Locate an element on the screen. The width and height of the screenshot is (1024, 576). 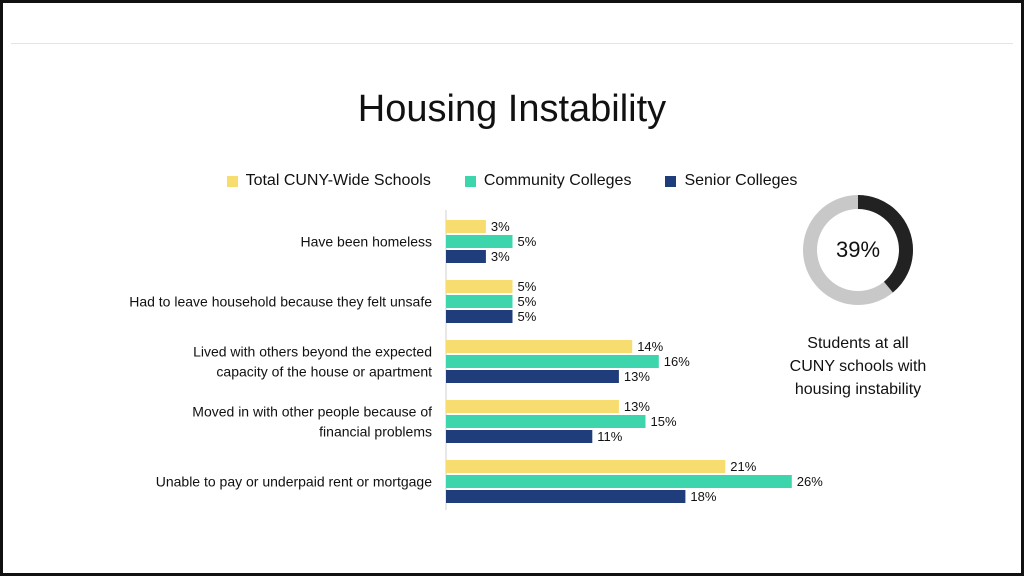
slide-title: Housing Instability is located at coordinates (512, 109).